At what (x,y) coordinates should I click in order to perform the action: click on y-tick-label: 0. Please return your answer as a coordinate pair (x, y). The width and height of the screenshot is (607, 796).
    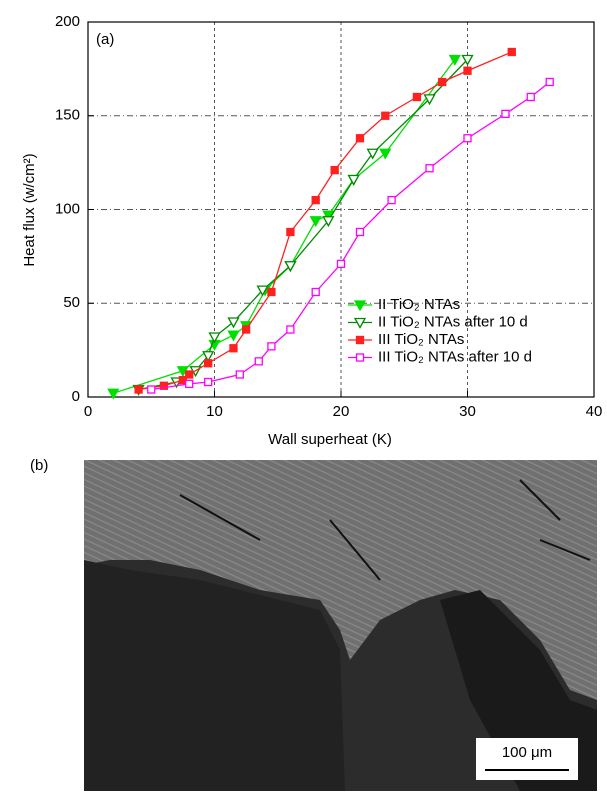
    Looking at the image, I should click on (76, 396).